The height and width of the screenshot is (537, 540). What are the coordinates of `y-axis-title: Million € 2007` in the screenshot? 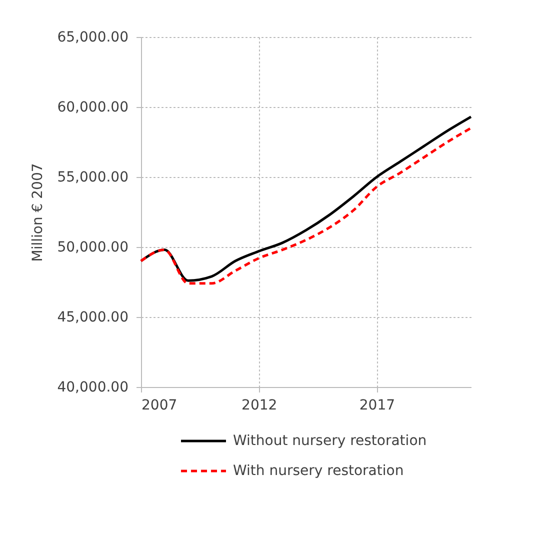 It's located at (38, 212).